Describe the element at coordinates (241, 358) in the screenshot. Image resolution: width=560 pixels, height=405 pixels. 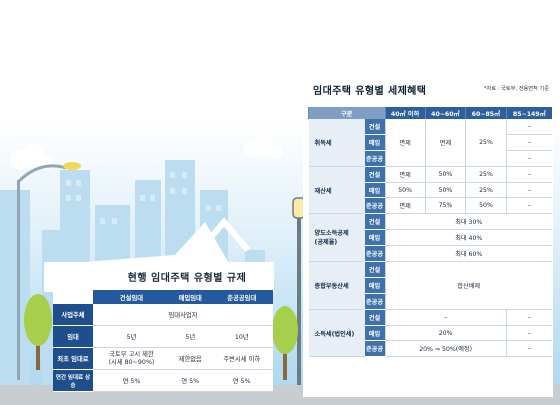
I see `table-cell: 주변시세 이하` at that location.